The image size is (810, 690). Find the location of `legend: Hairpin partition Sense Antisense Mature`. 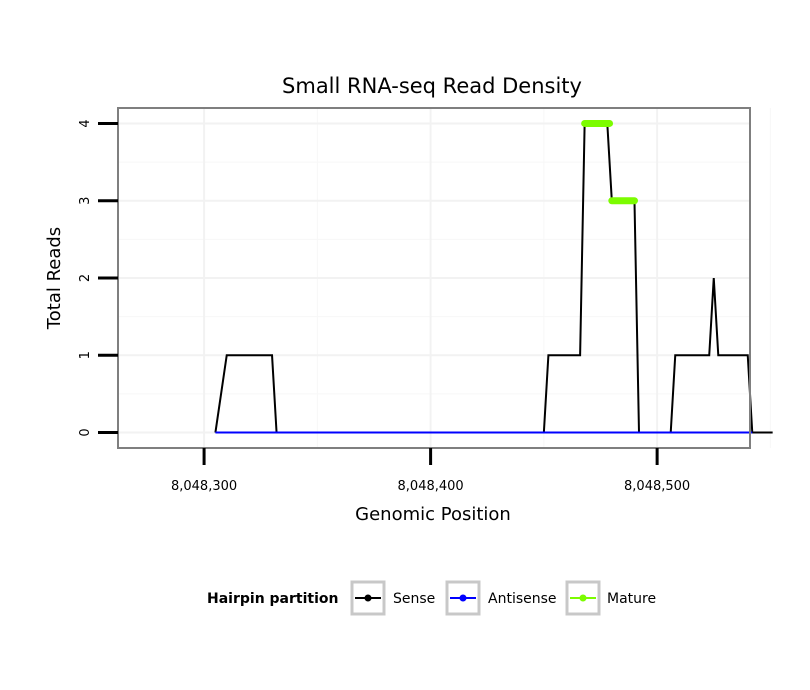

legend: Hairpin partition Sense Antisense Mature is located at coordinates (431, 598).